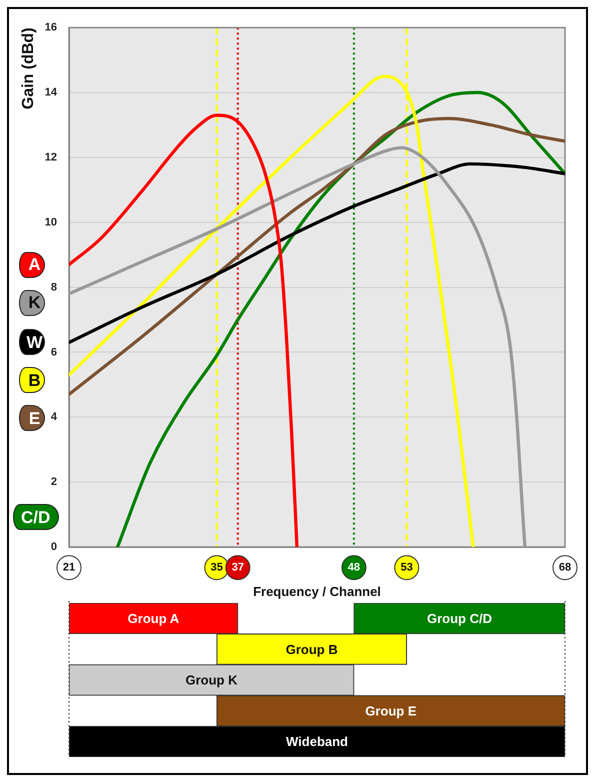 Image resolution: width=595 pixels, height=780 pixels. I want to click on series-label: Group K, so click(211, 680).